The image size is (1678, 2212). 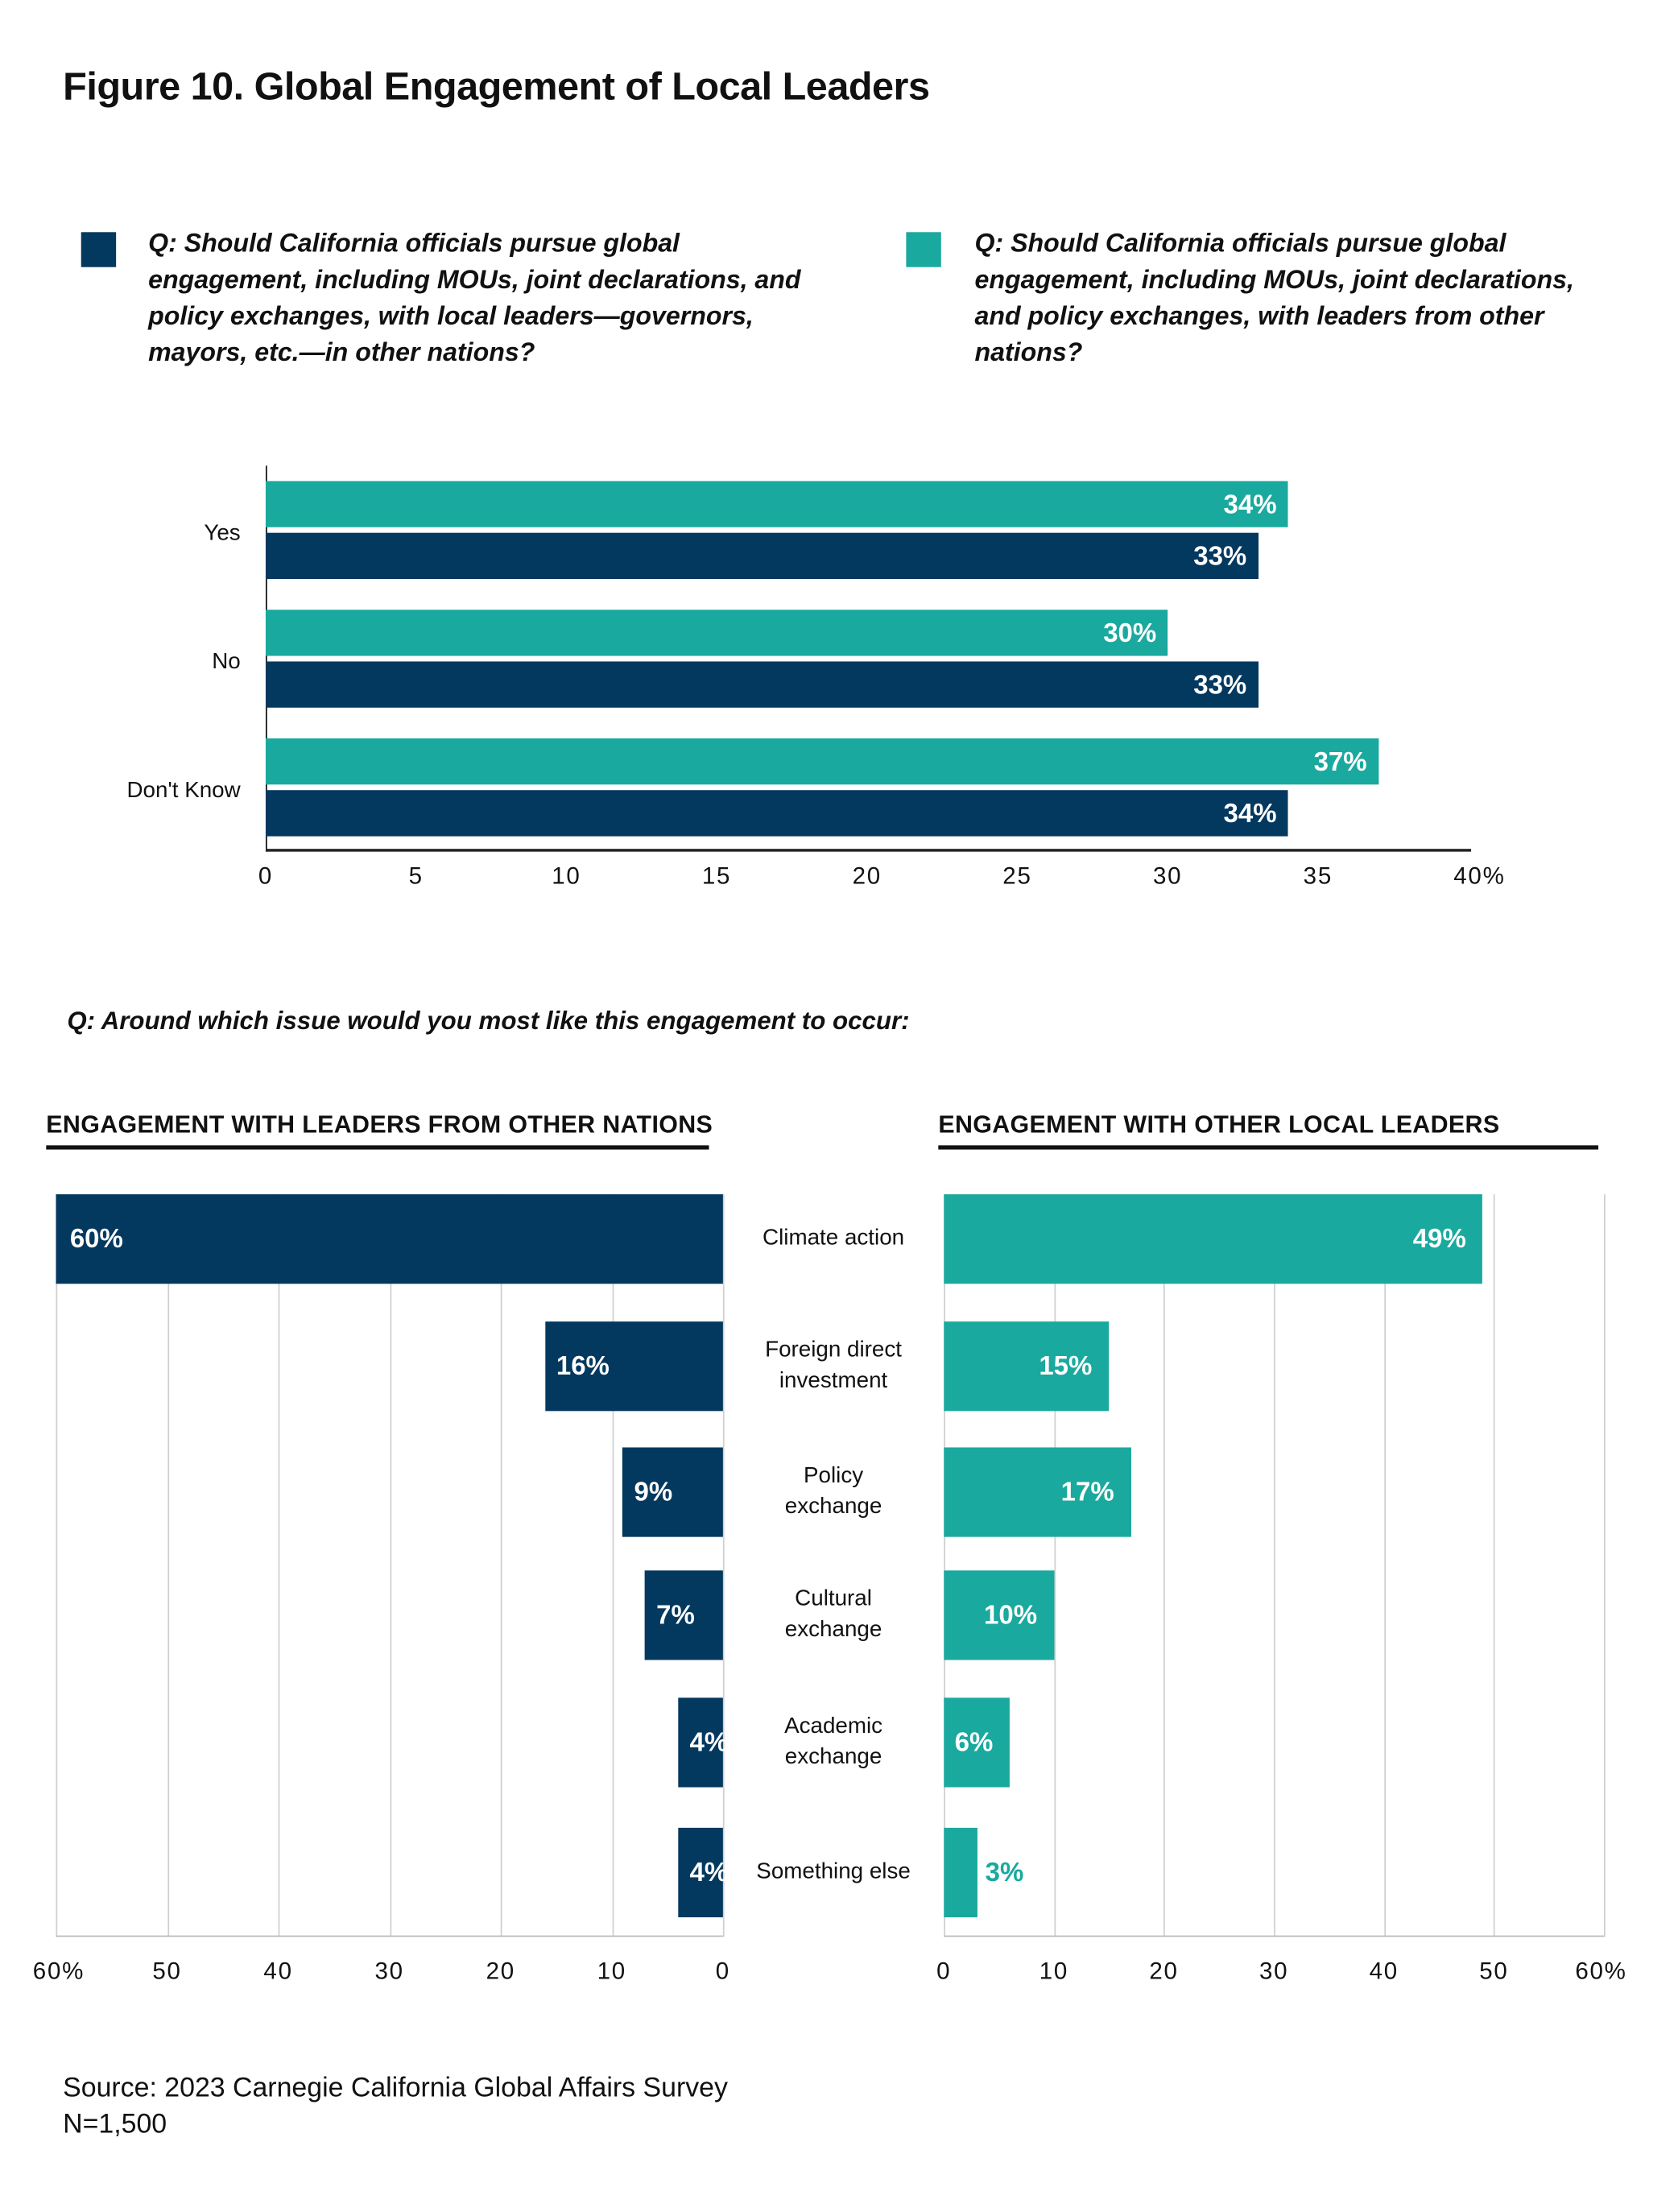 What do you see at coordinates (1479, 876) in the screenshot?
I see `x-tick-label: 40%` at bounding box center [1479, 876].